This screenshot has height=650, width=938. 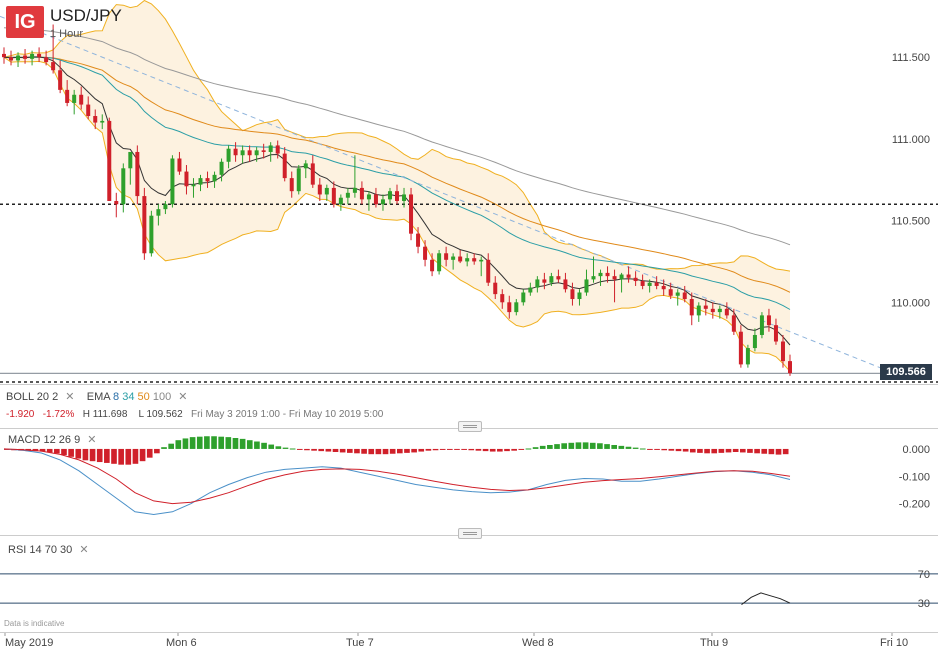 What do you see at coordinates (66, 550) in the screenshot?
I see `rsi-lower: 30` at bounding box center [66, 550].